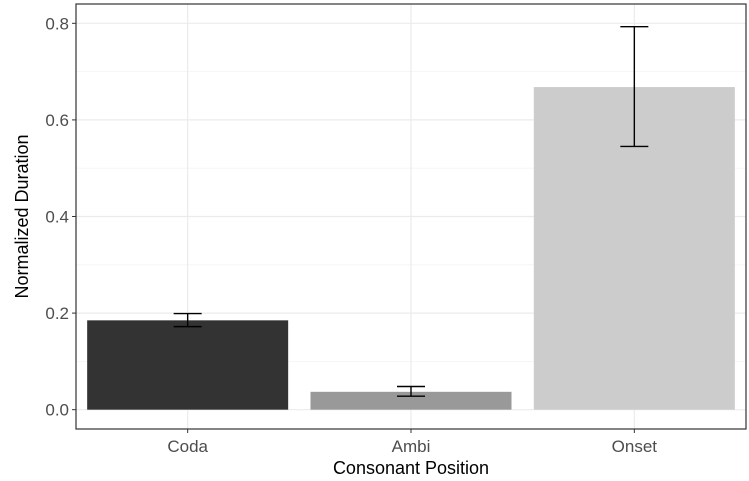 The image size is (749, 481). I want to click on bar-ambi, so click(411, 400).